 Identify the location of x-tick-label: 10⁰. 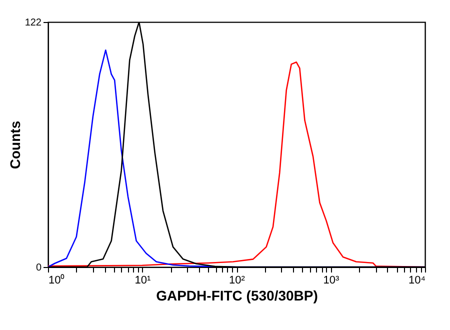
(56, 280).